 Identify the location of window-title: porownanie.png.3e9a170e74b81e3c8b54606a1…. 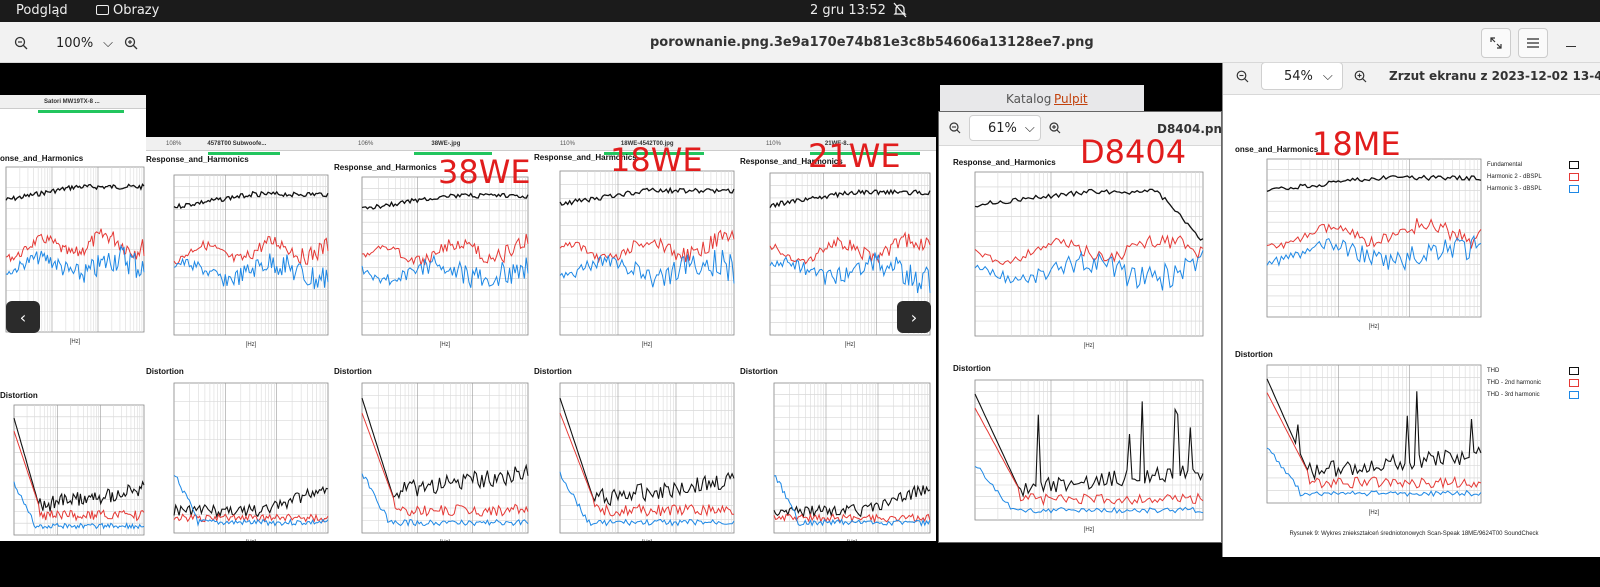
(872, 42).